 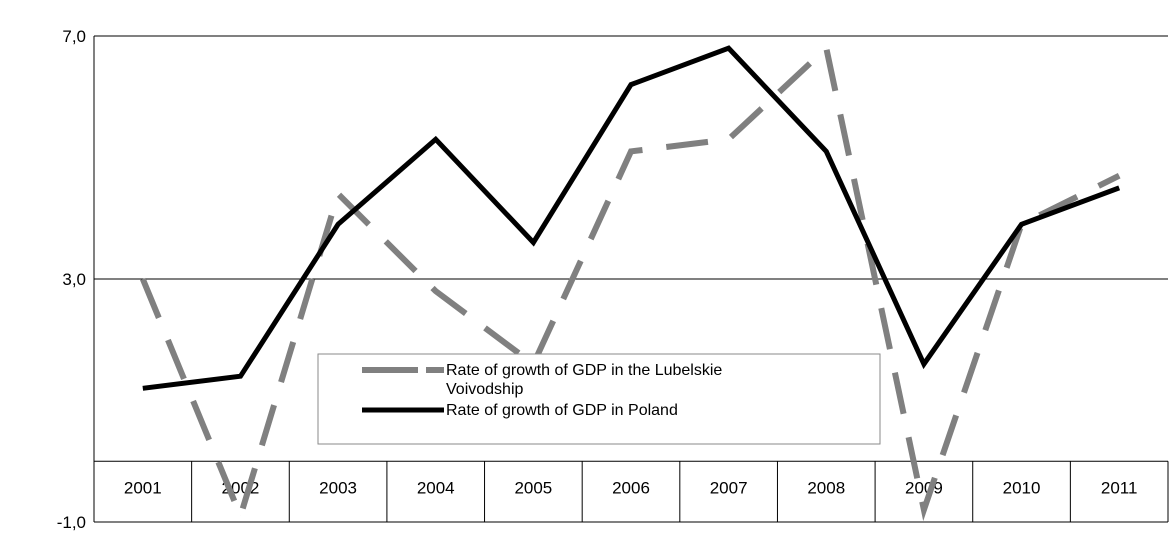 What do you see at coordinates (533, 487) in the screenshot?
I see `x-tick-label: 2005` at bounding box center [533, 487].